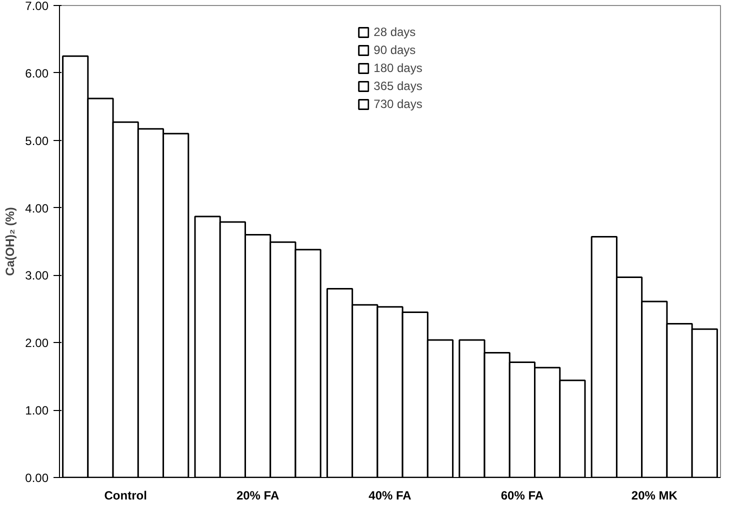 Image resolution: width=747 pixels, height=512 pixels. I want to click on legend-label: 90 days, so click(395, 50).